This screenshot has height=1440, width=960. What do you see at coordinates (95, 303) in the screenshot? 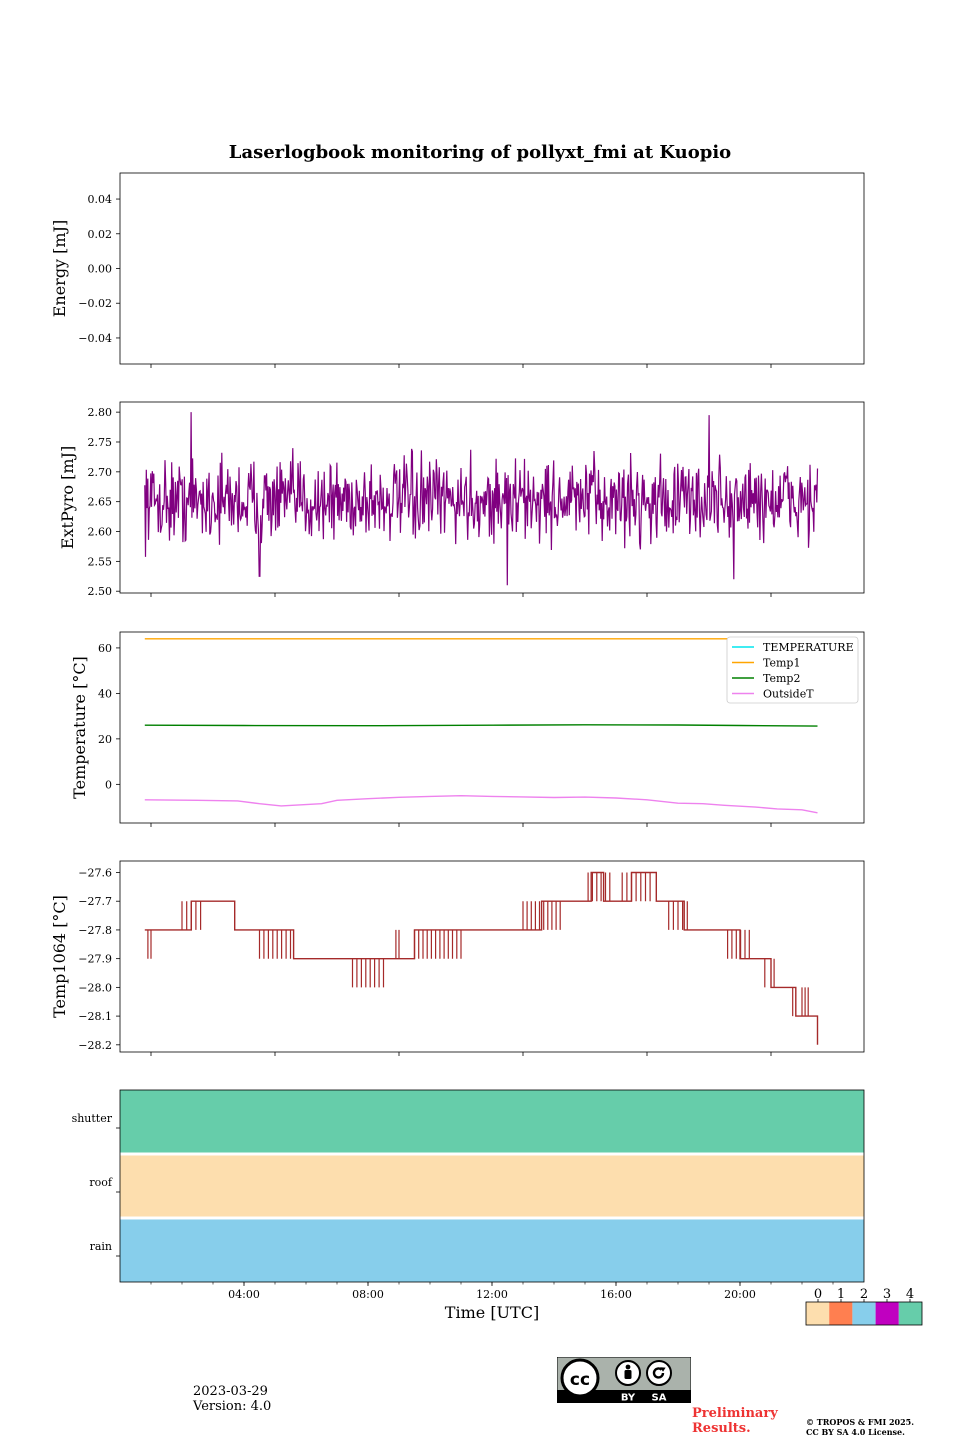
I see `ytick-label: −0.02` at bounding box center [95, 303].